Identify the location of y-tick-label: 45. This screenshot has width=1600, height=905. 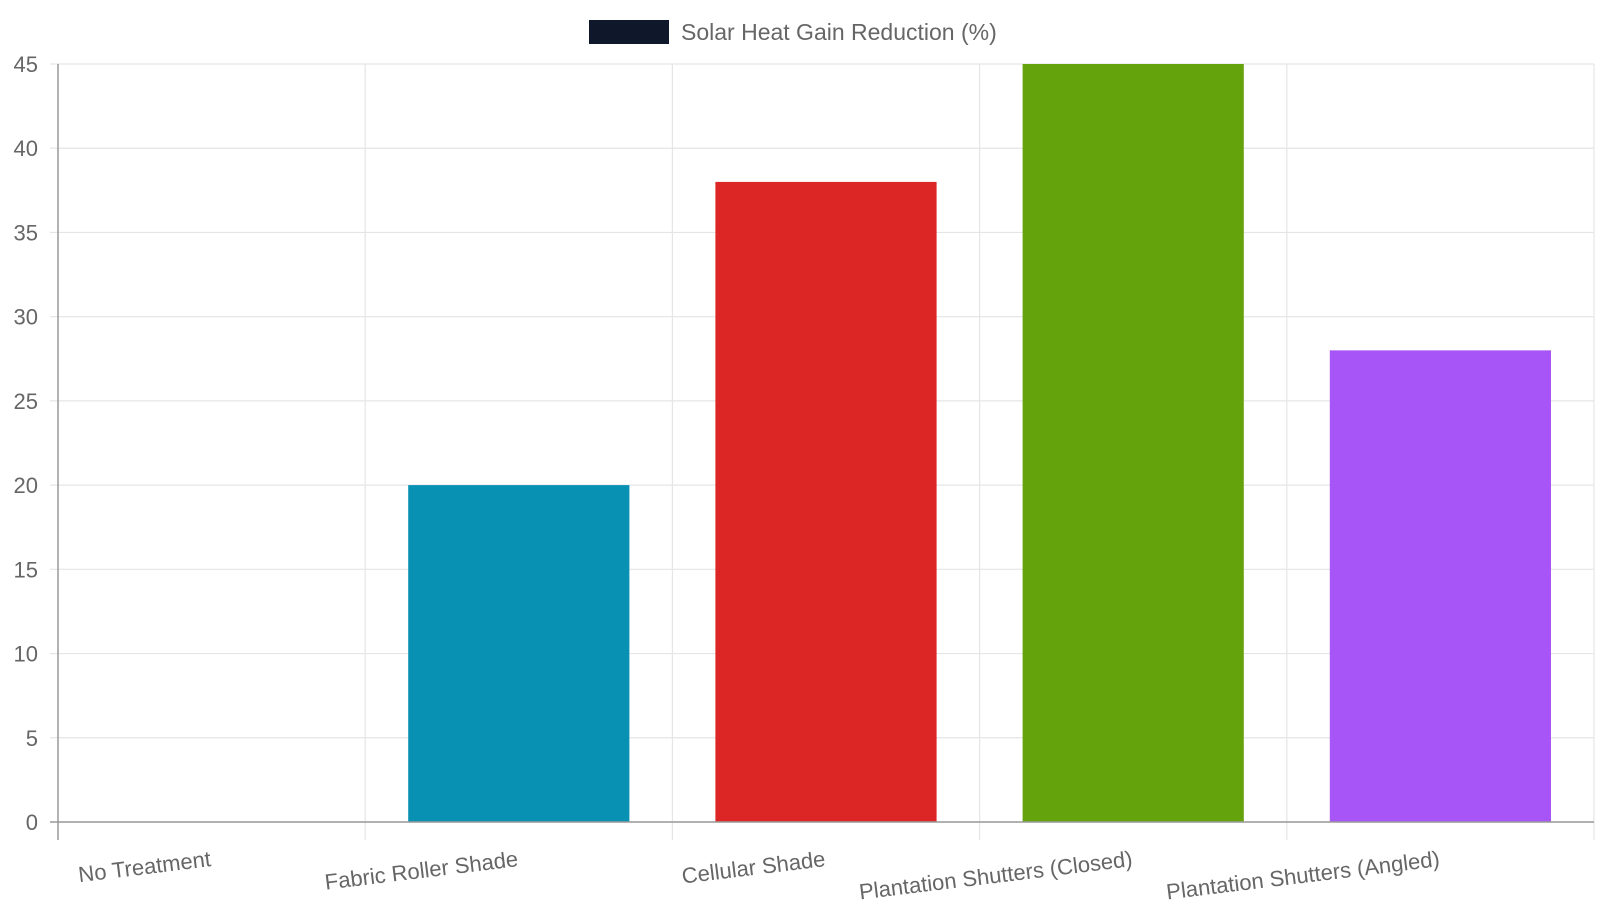
(26, 64).